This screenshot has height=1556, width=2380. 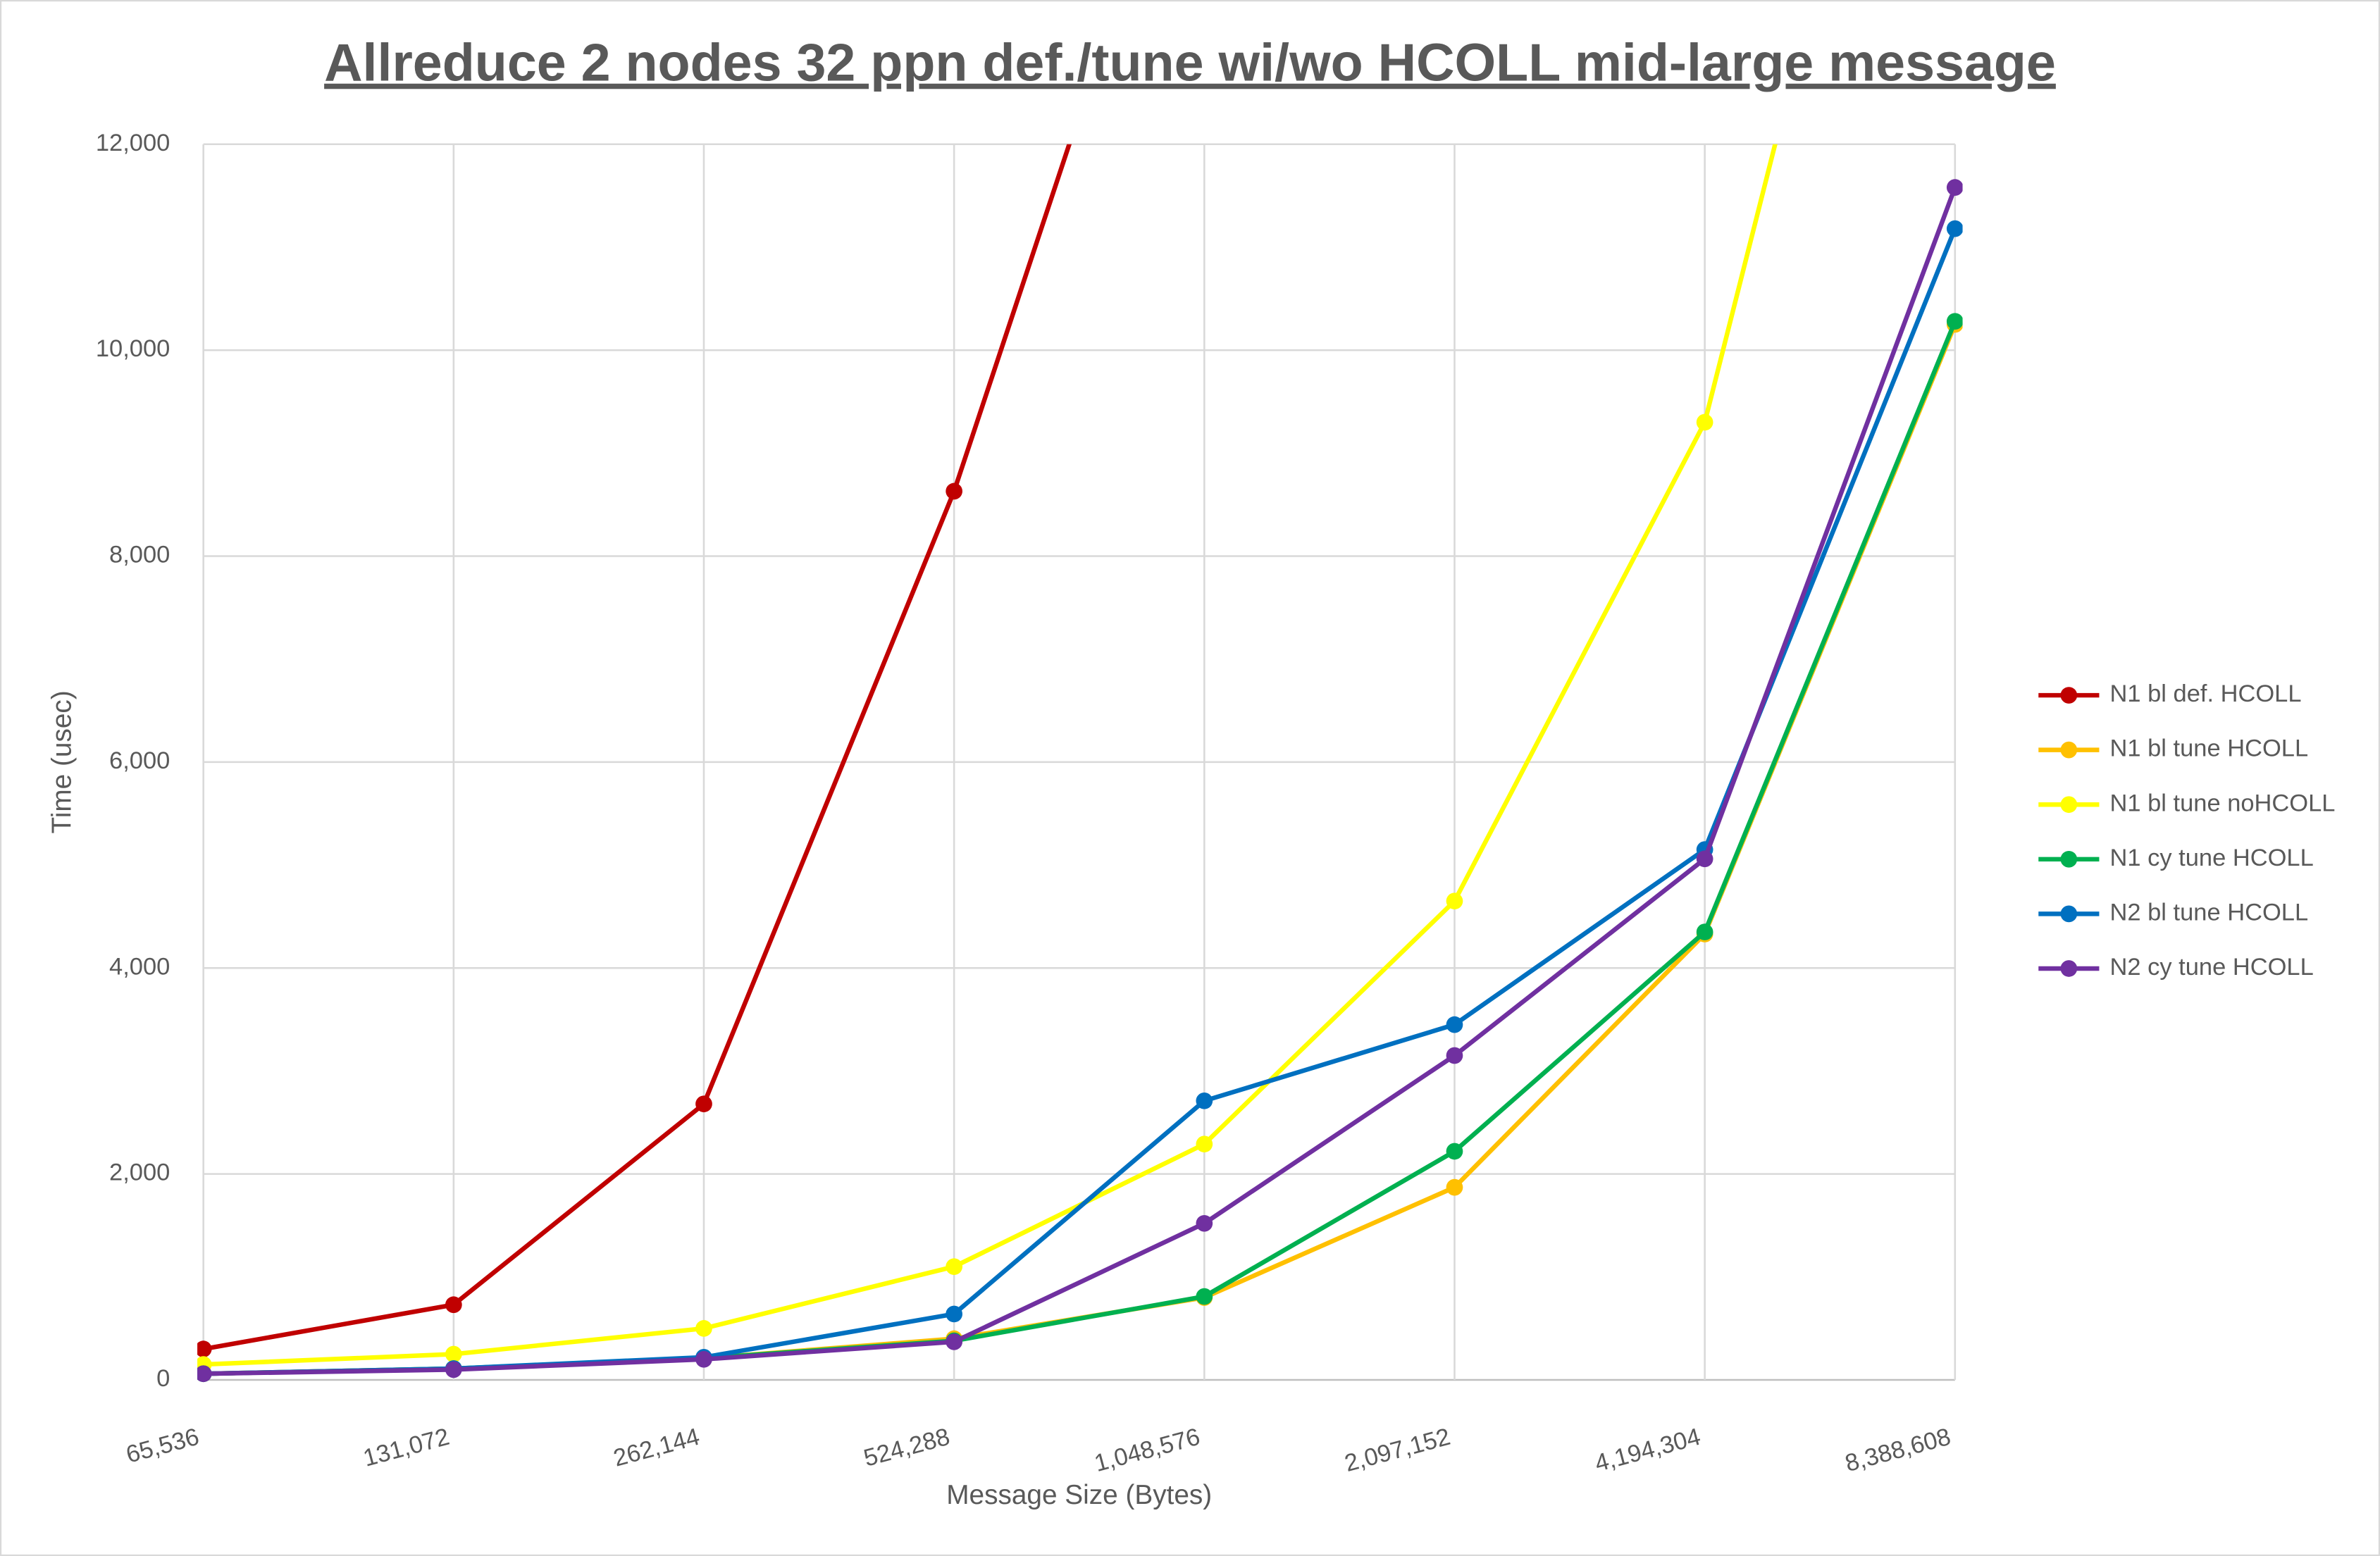 What do you see at coordinates (1079, 1495) in the screenshot?
I see `x-axis-title: Message Size (Bytes)` at bounding box center [1079, 1495].